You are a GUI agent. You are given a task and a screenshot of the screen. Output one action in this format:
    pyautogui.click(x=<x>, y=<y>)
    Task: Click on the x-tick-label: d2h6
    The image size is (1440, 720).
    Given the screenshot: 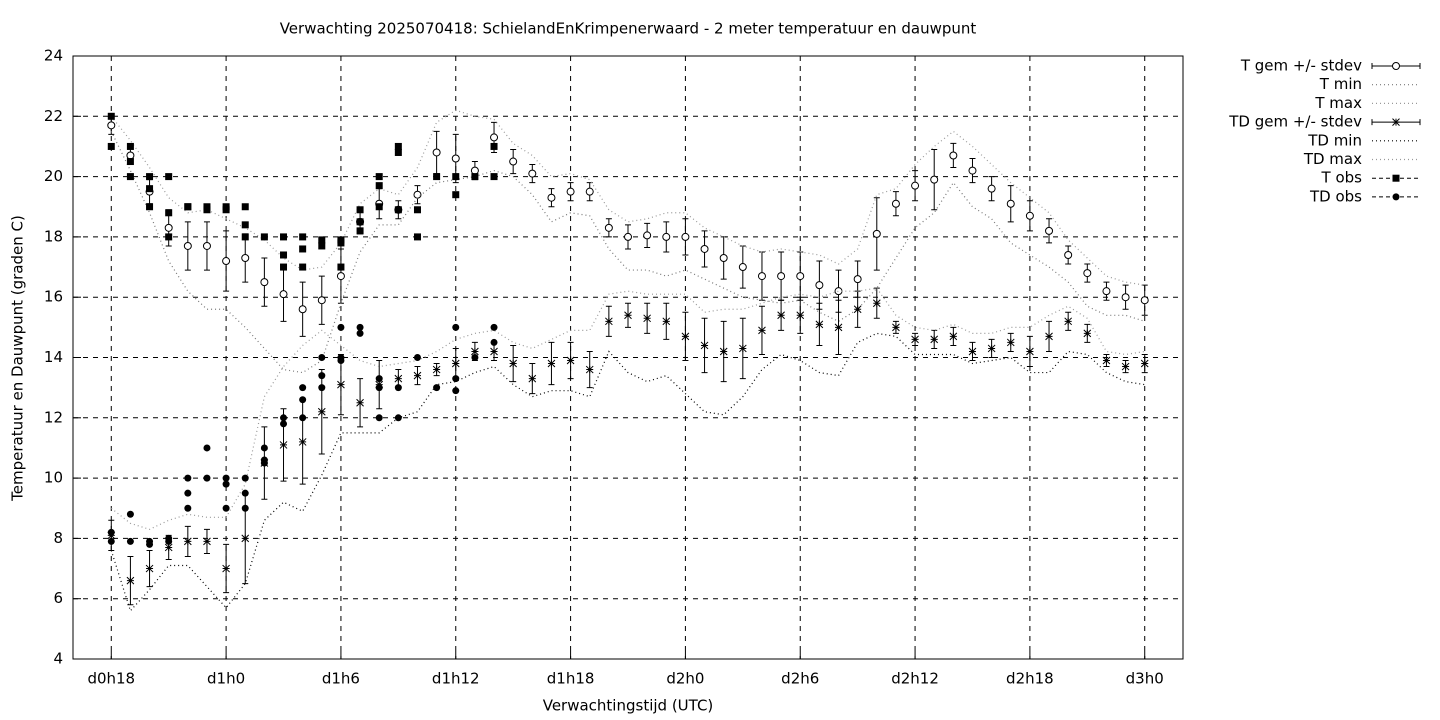 What is the action you would take?
    pyautogui.click(x=800, y=679)
    